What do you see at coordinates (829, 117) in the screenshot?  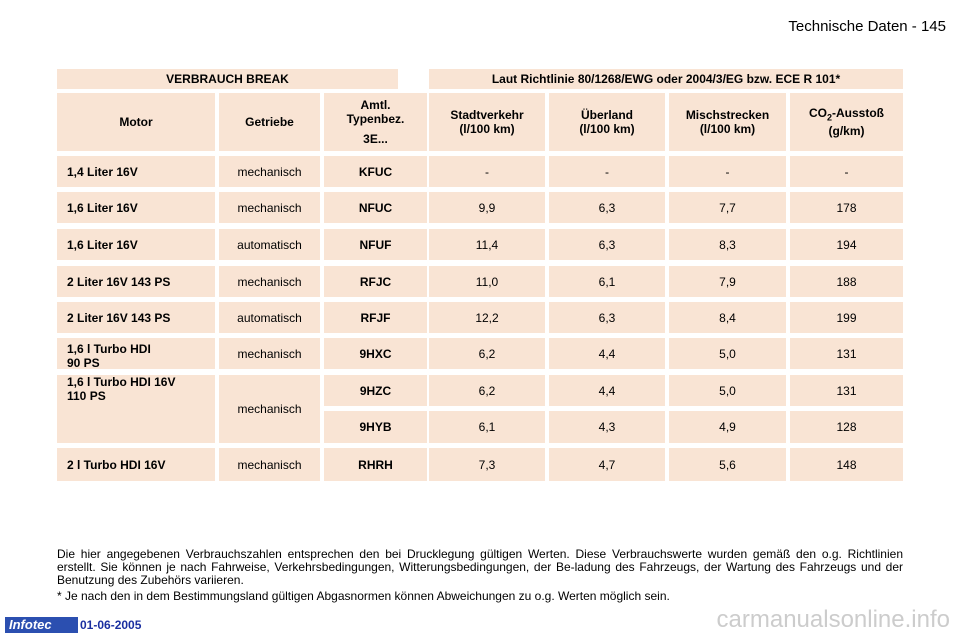 I see `co2-subscript: 2` at bounding box center [829, 117].